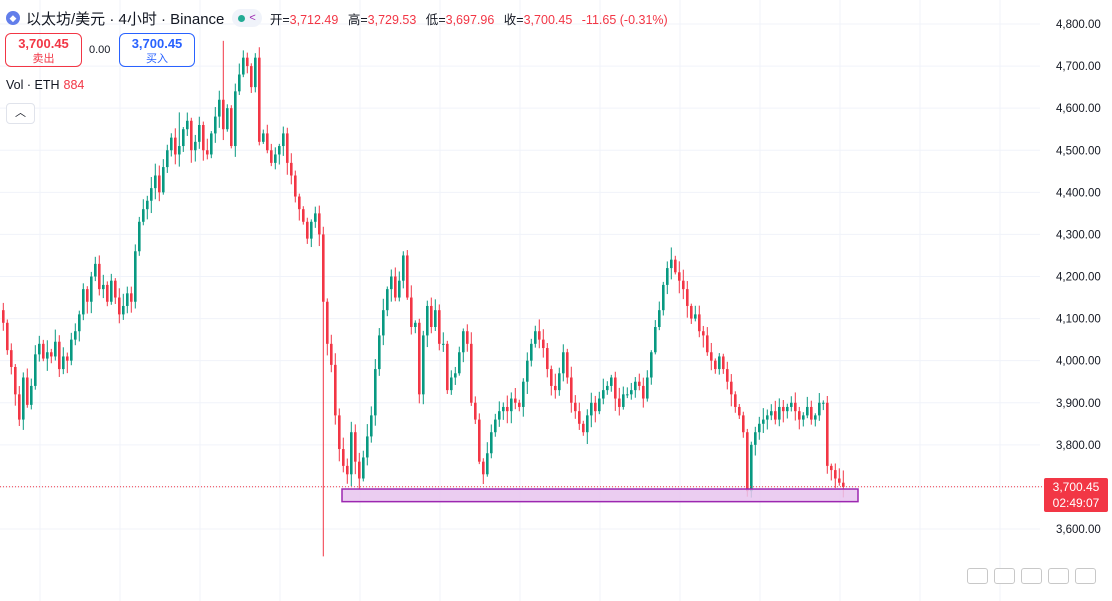  I want to click on spread-value: 0.00, so click(100, 50).